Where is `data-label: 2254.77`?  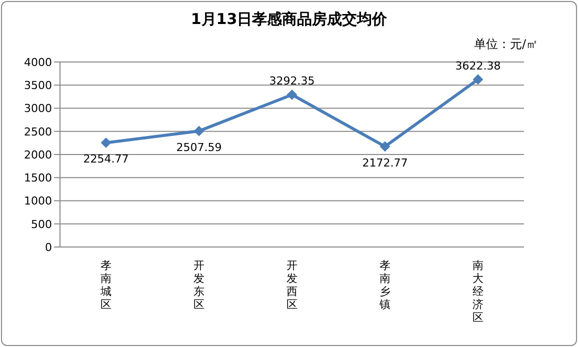
data-label: 2254.77 is located at coordinates (106, 159).